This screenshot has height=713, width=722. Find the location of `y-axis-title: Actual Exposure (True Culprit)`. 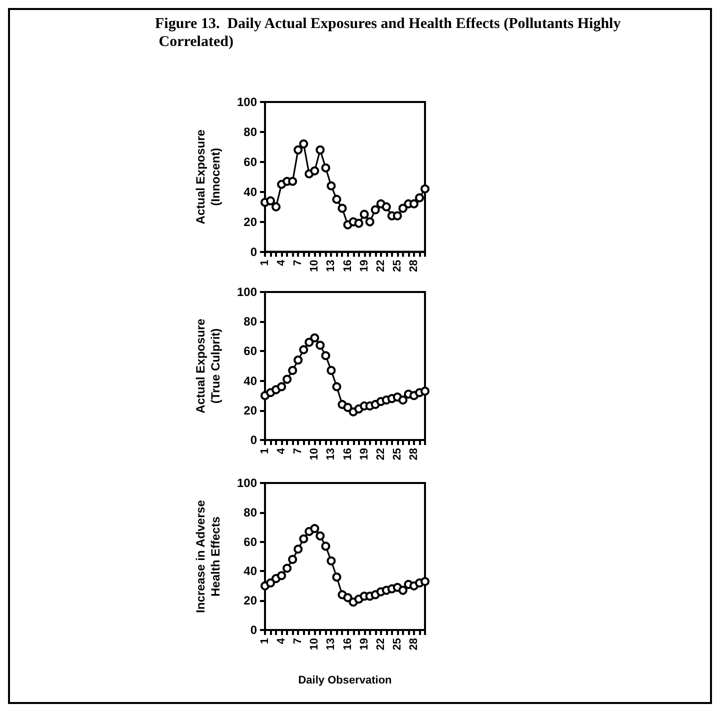

y-axis-title: Actual Exposure (True Culprit) is located at coordinates (208, 366).